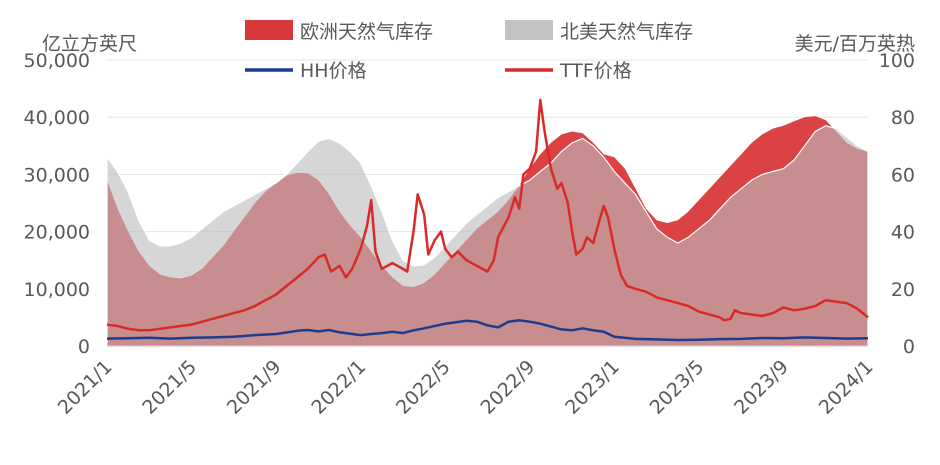 The image size is (940, 465). I want to click on right-axis-unit: 美元/百万英热, so click(855, 44).